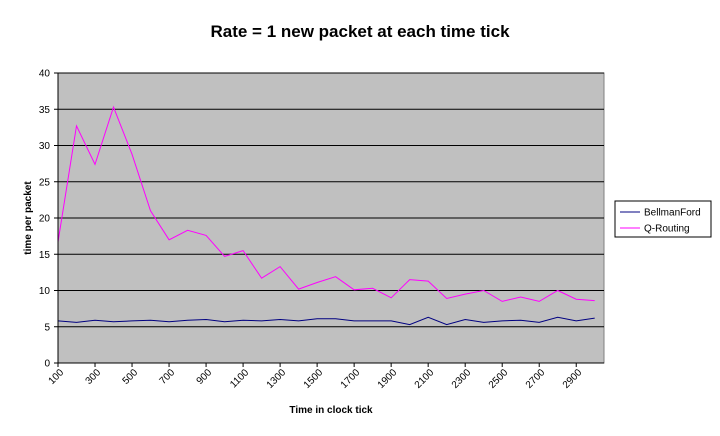  I want to click on legend-entry-label: BellmanFord, so click(672, 213).